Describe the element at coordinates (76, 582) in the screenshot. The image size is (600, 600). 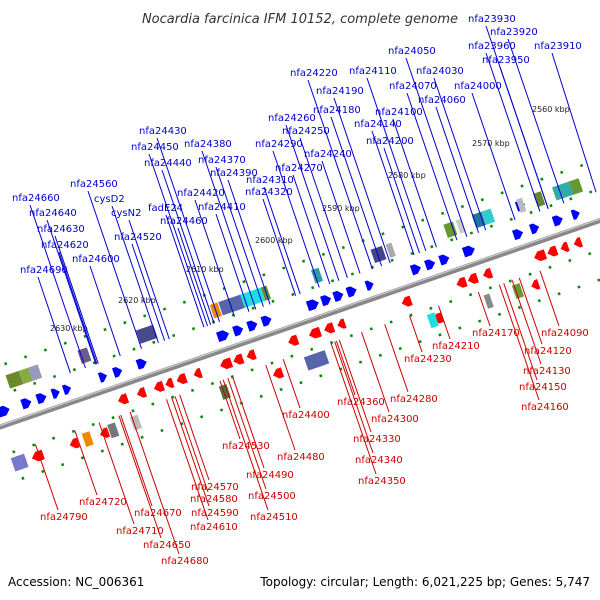
I see `accession-text: Accession: NC_006361` at that location.